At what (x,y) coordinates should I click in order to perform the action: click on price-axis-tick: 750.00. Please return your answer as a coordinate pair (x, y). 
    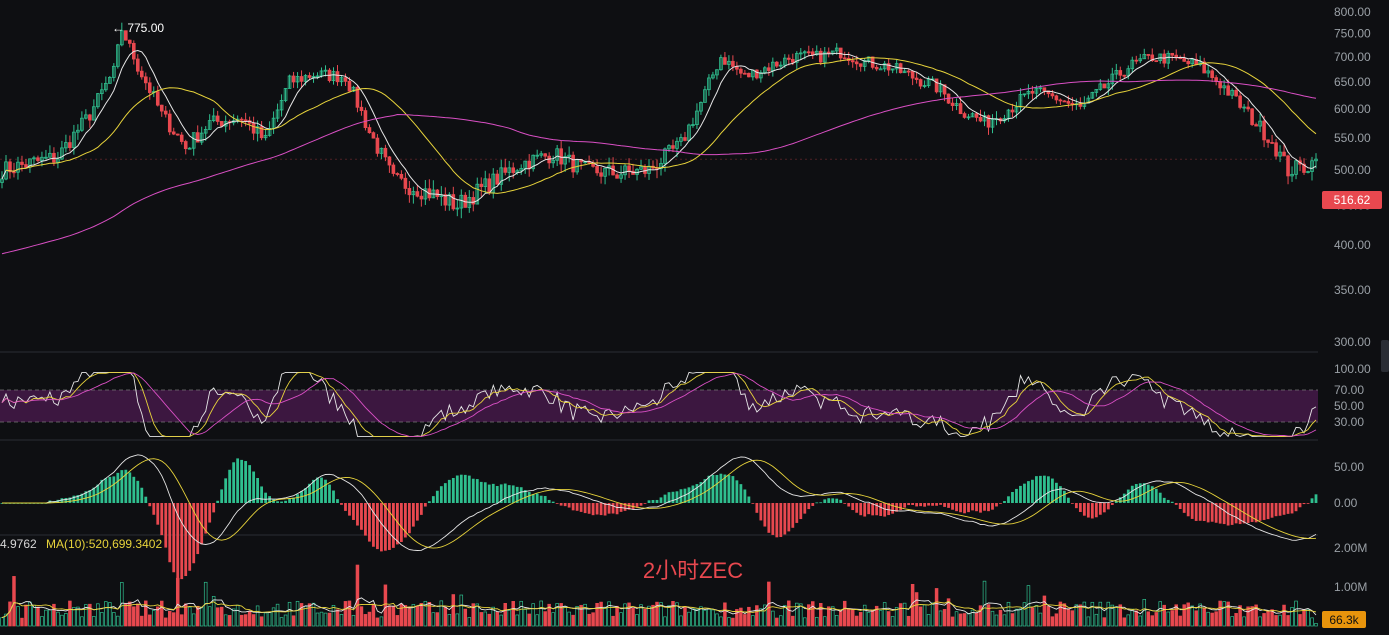
    Looking at the image, I should click on (1352, 34).